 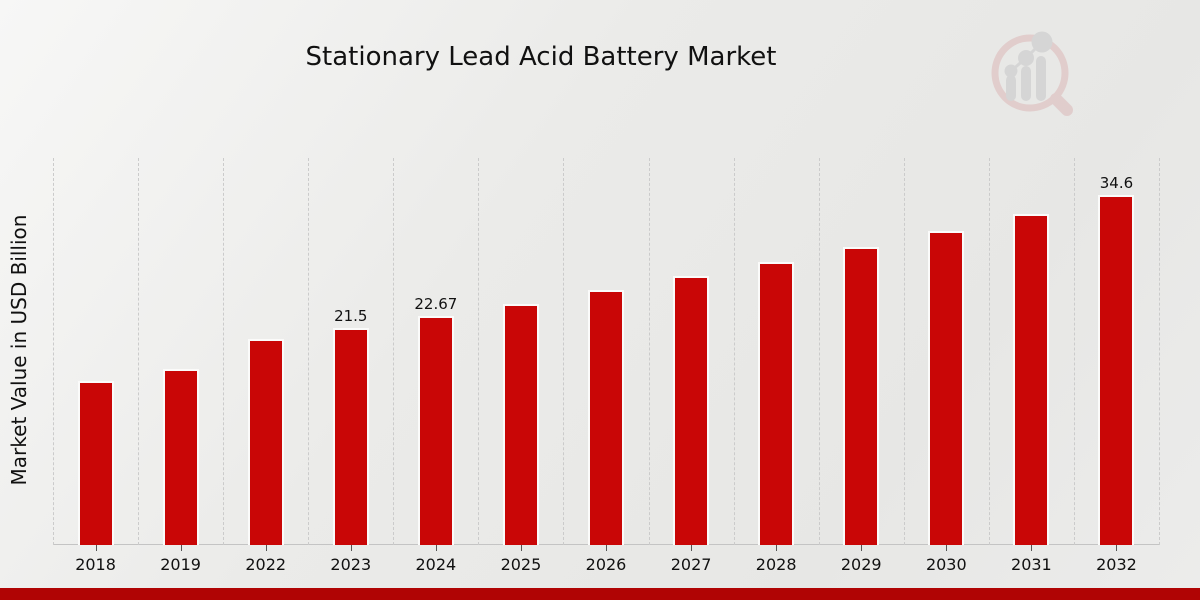 What do you see at coordinates (1031, 379) in the screenshot?
I see `bar-2031` at bounding box center [1031, 379].